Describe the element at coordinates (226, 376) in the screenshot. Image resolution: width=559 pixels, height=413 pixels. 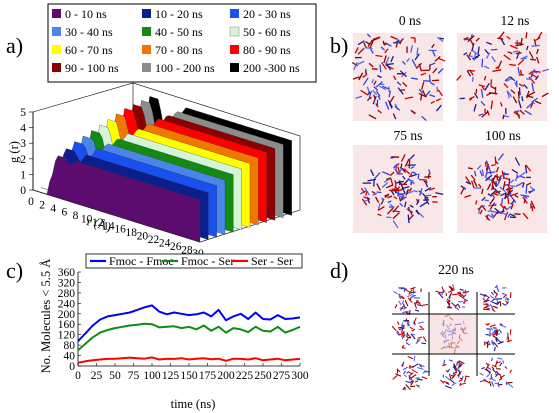
I see `plot-c-x-tick-label: 200` at that location.